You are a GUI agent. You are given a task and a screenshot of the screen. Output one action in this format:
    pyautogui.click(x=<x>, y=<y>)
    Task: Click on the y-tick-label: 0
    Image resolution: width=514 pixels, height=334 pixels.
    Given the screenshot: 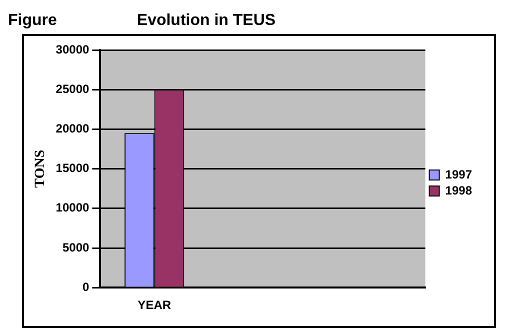 What is the action you would take?
    pyautogui.click(x=86, y=287)
    